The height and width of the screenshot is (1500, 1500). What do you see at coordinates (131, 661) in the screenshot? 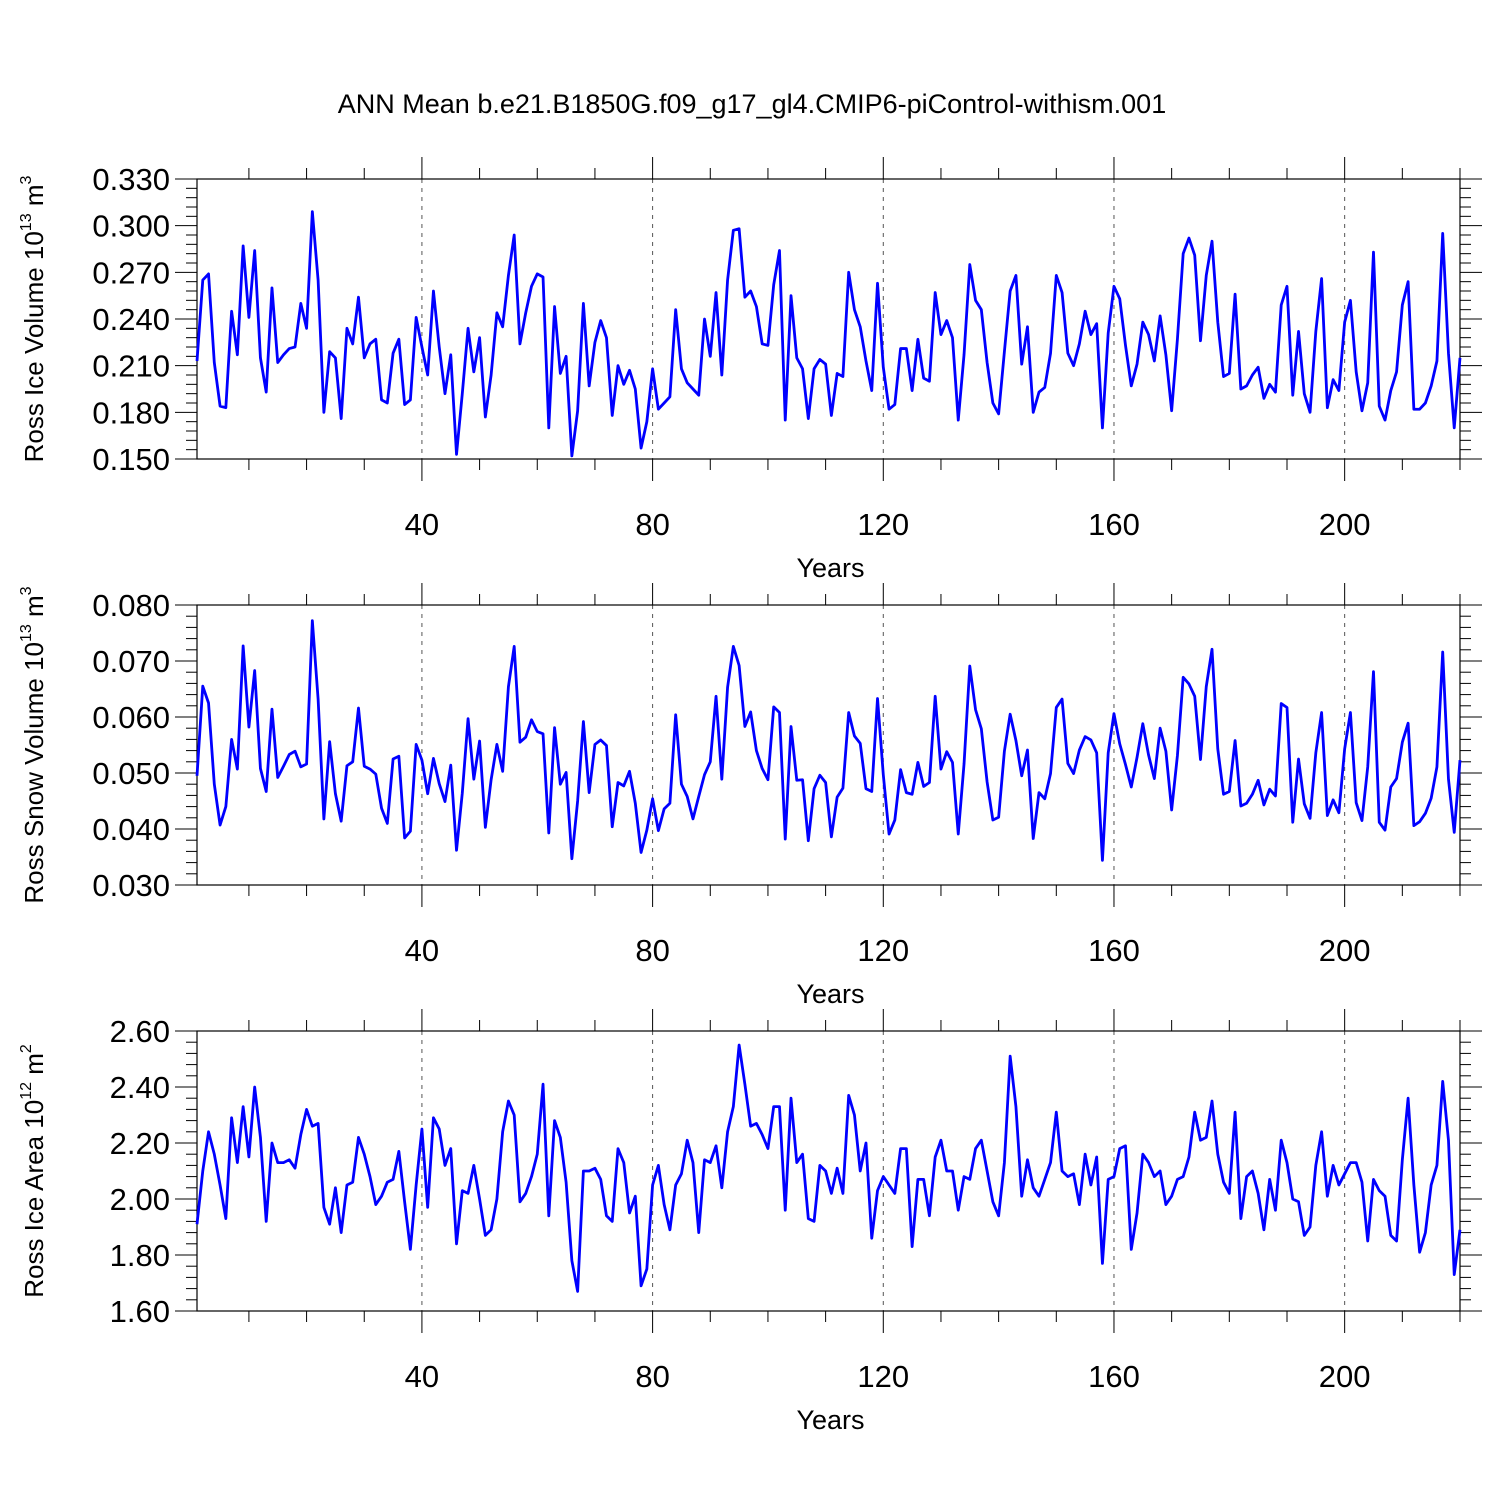
I see `y-tick-label: 0.070` at bounding box center [131, 661].